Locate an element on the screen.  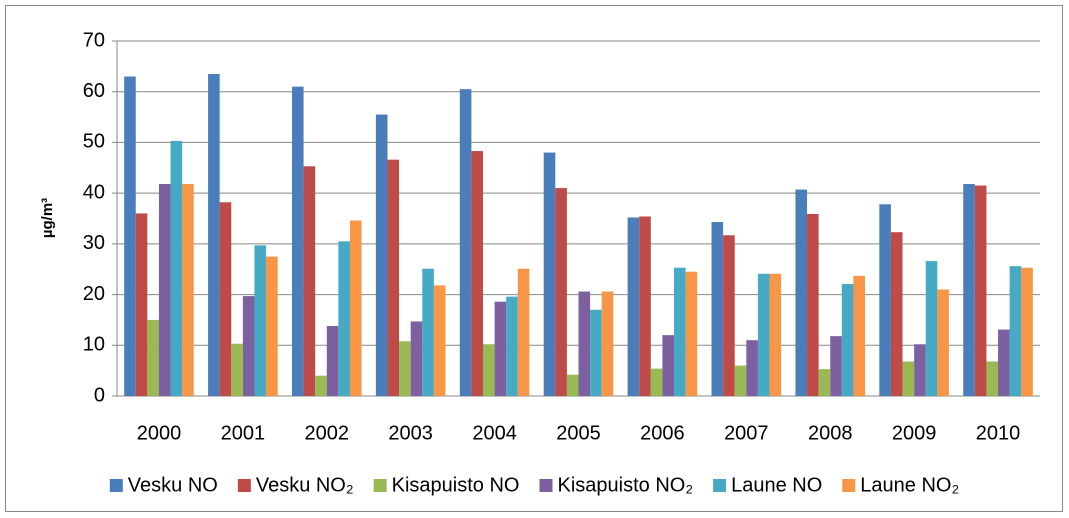
legend-label: Kisapuisto NO is located at coordinates (456, 485).